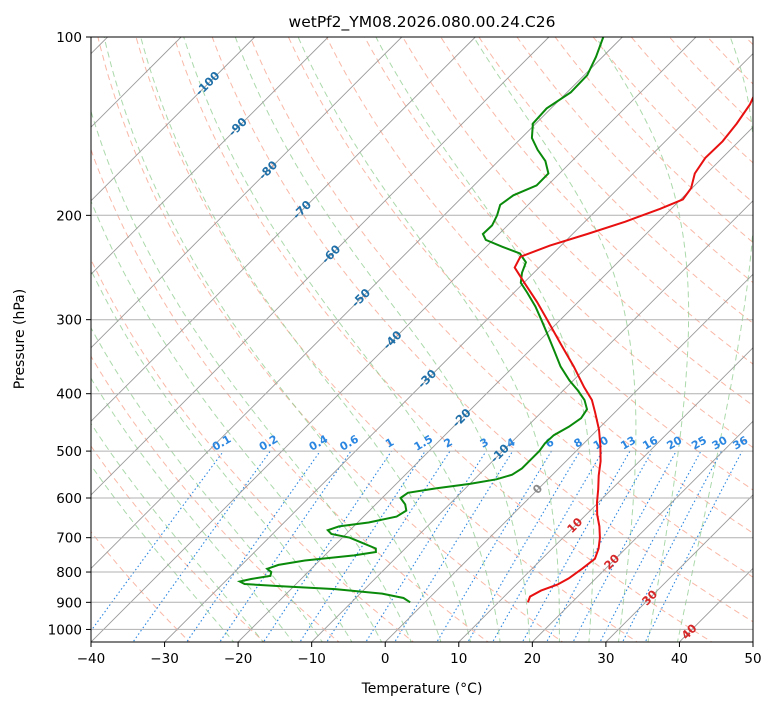 This screenshot has width=775, height=708. Describe the element at coordinates (679, 659) in the screenshot. I see `x-tick-label: 40` at that location.